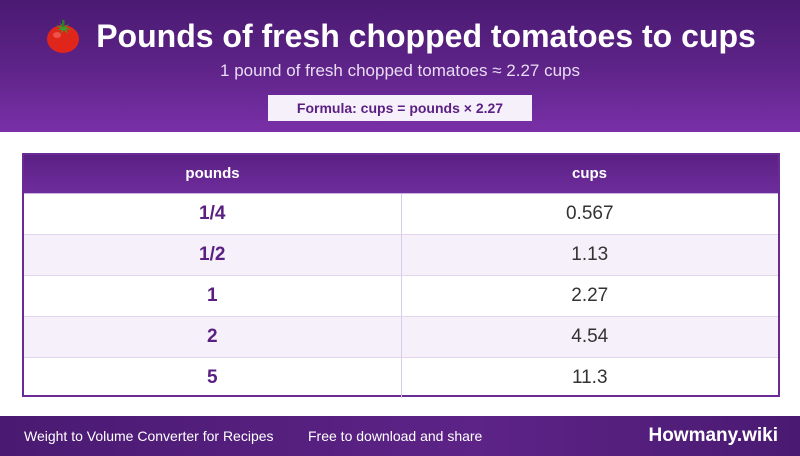 The image size is (800, 456). Describe the element at coordinates (590, 254) in the screenshot. I see `cell-cups: 1.13` at that location.